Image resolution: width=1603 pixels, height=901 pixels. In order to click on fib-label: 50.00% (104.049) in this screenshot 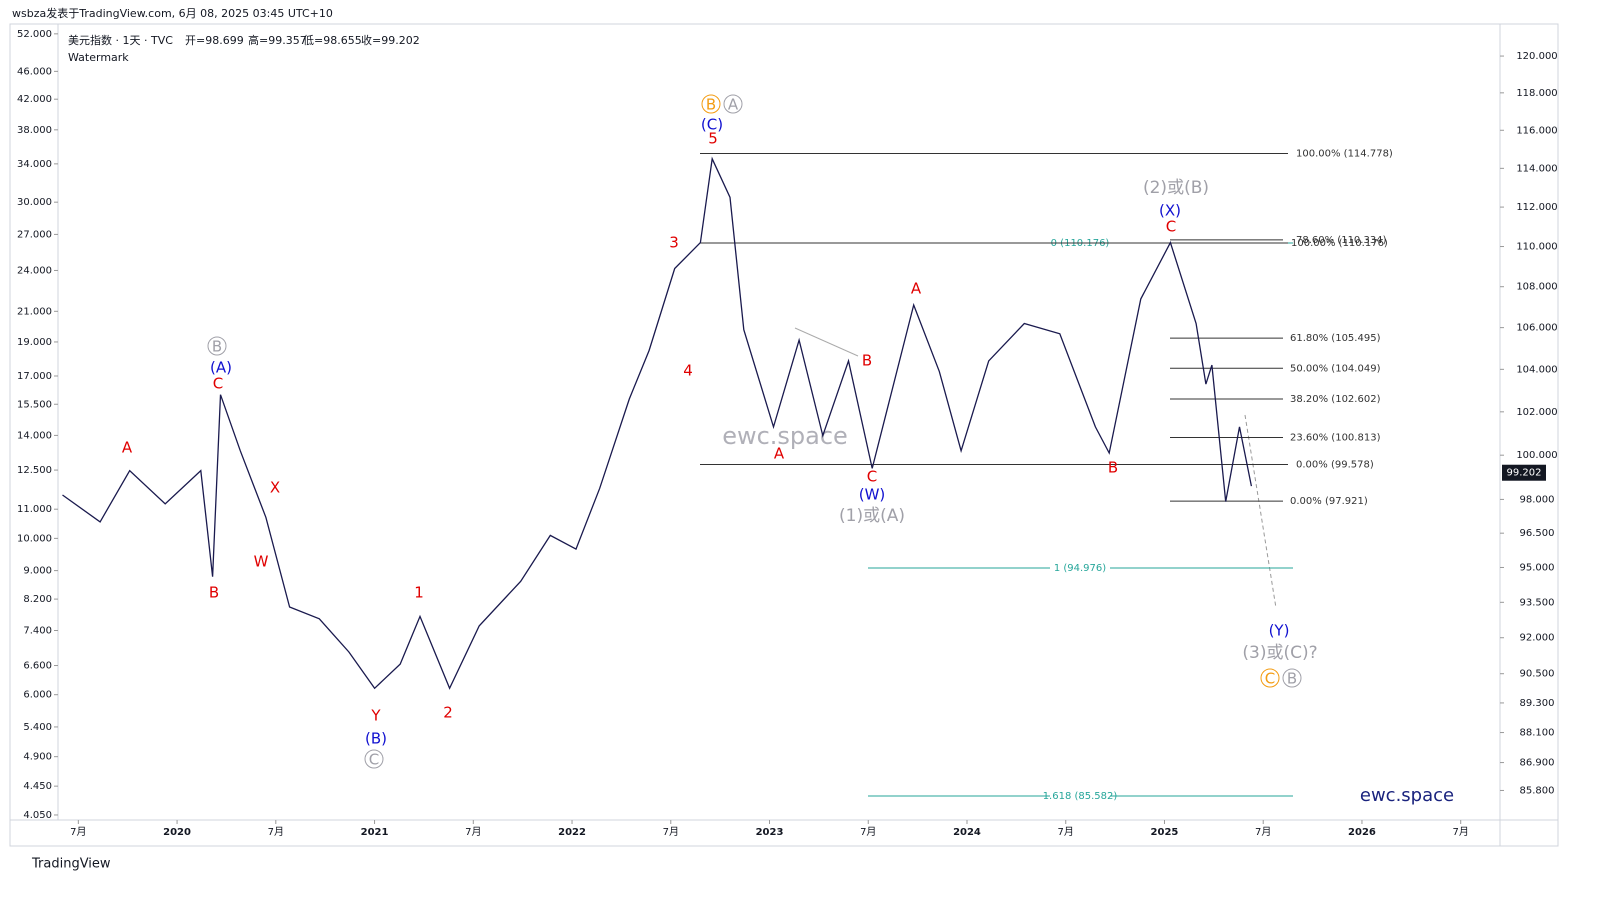, I will do `click(1335, 368)`.